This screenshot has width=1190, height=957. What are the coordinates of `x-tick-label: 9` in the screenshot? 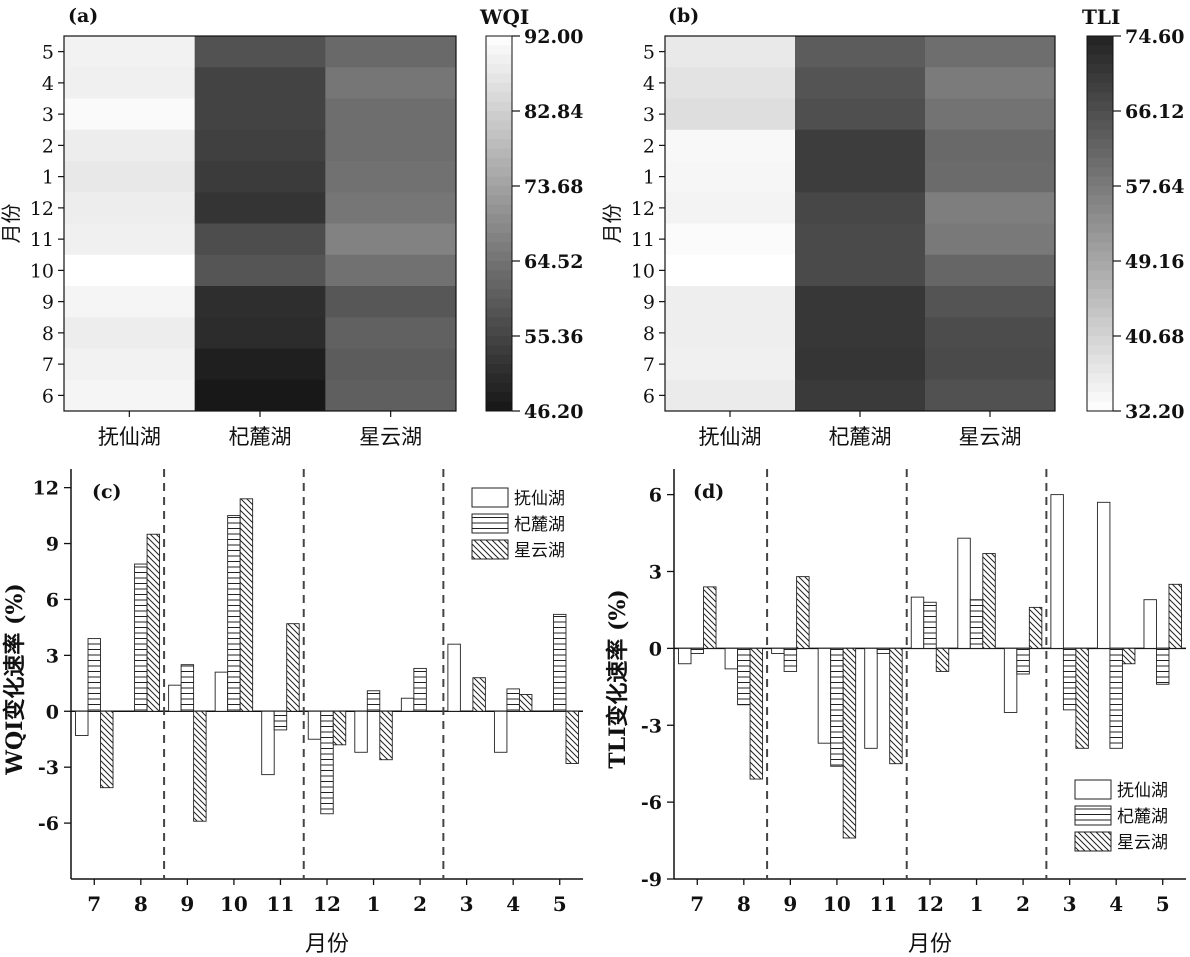 It's located at (790, 904).